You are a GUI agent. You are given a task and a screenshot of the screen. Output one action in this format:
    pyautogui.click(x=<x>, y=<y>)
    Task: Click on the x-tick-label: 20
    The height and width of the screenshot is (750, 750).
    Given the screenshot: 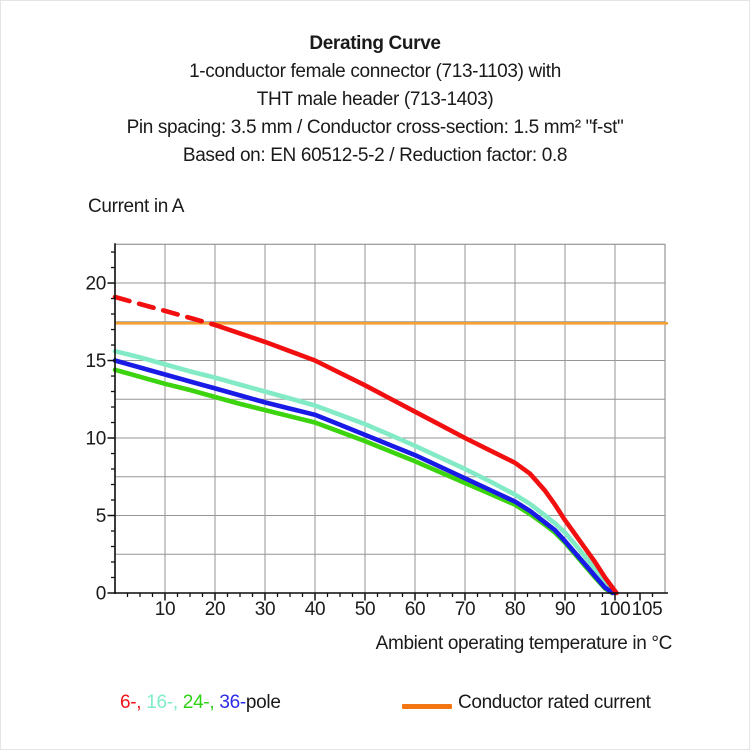 What is the action you would take?
    pyautogui.click(x=215, y=609)
    